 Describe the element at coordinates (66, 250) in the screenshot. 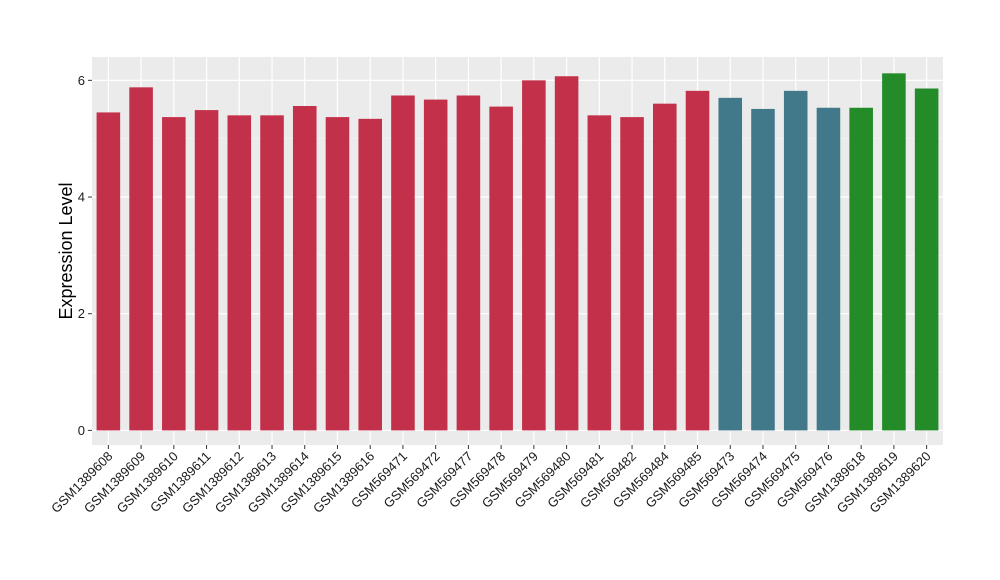

I see `y-axis-title: Expression Level` at that location.